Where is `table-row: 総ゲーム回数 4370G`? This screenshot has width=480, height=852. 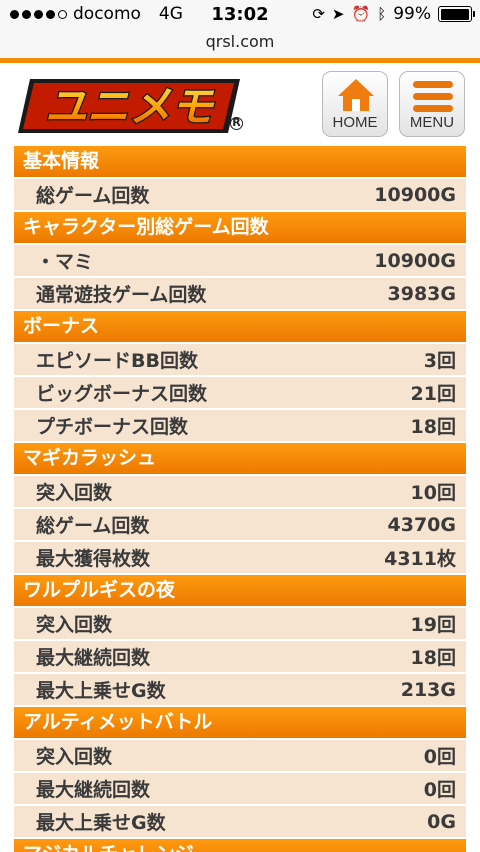
table-row: 総ゲーム回数 4370G is located at coordinates (240, 524).